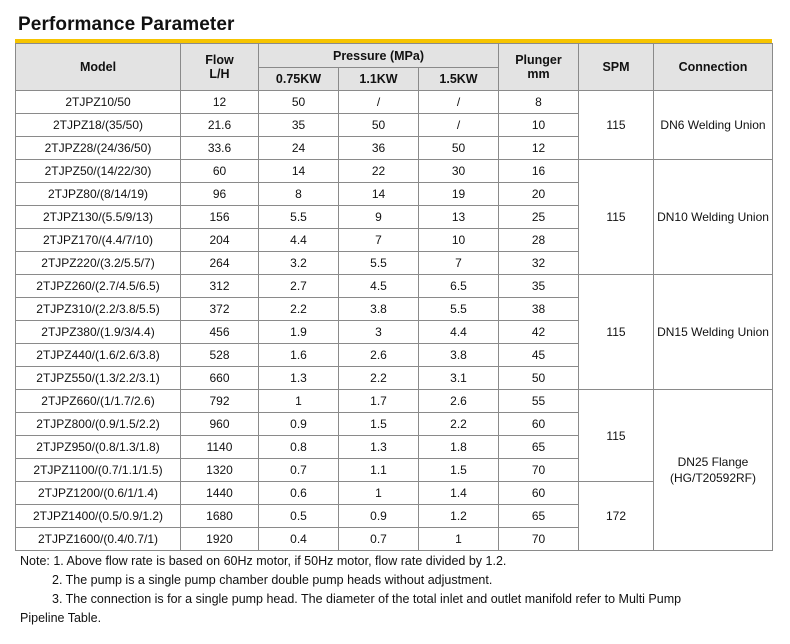 The width and height of the screenshot is (790, 644). I want to click on cell-p3: 3.8, so click(458, 355).